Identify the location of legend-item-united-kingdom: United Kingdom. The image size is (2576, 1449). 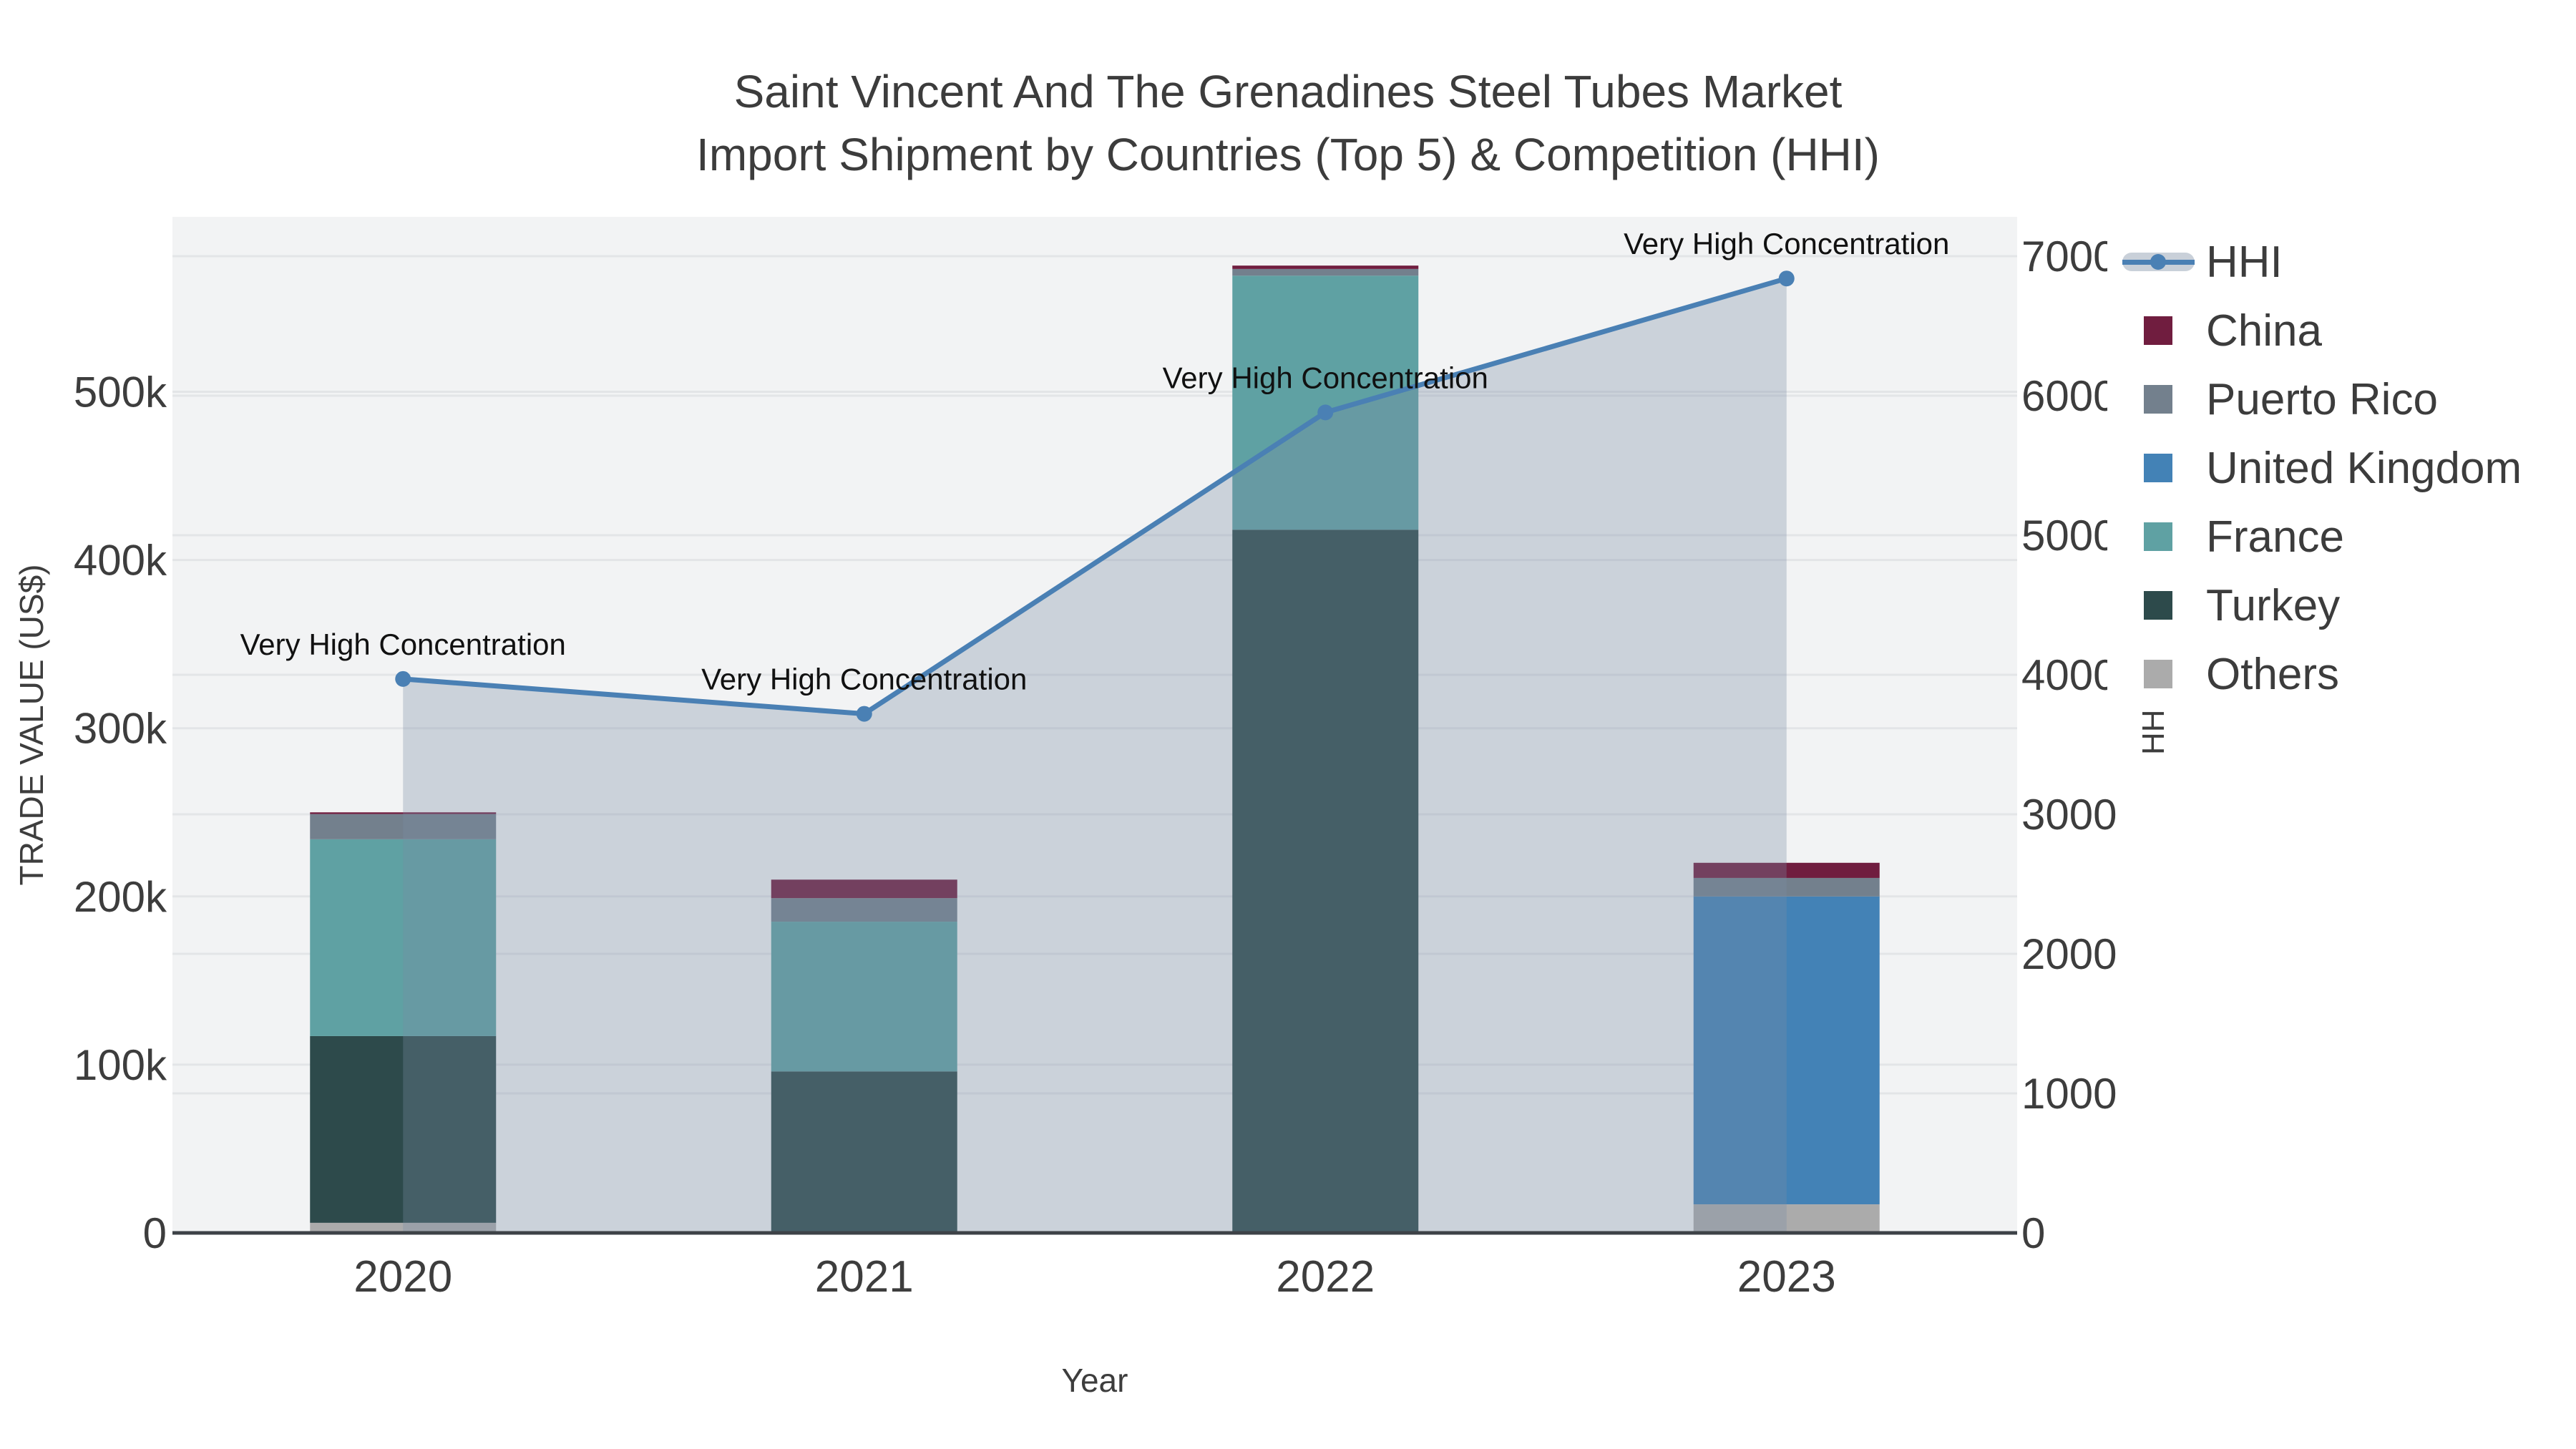
(2341, 468).